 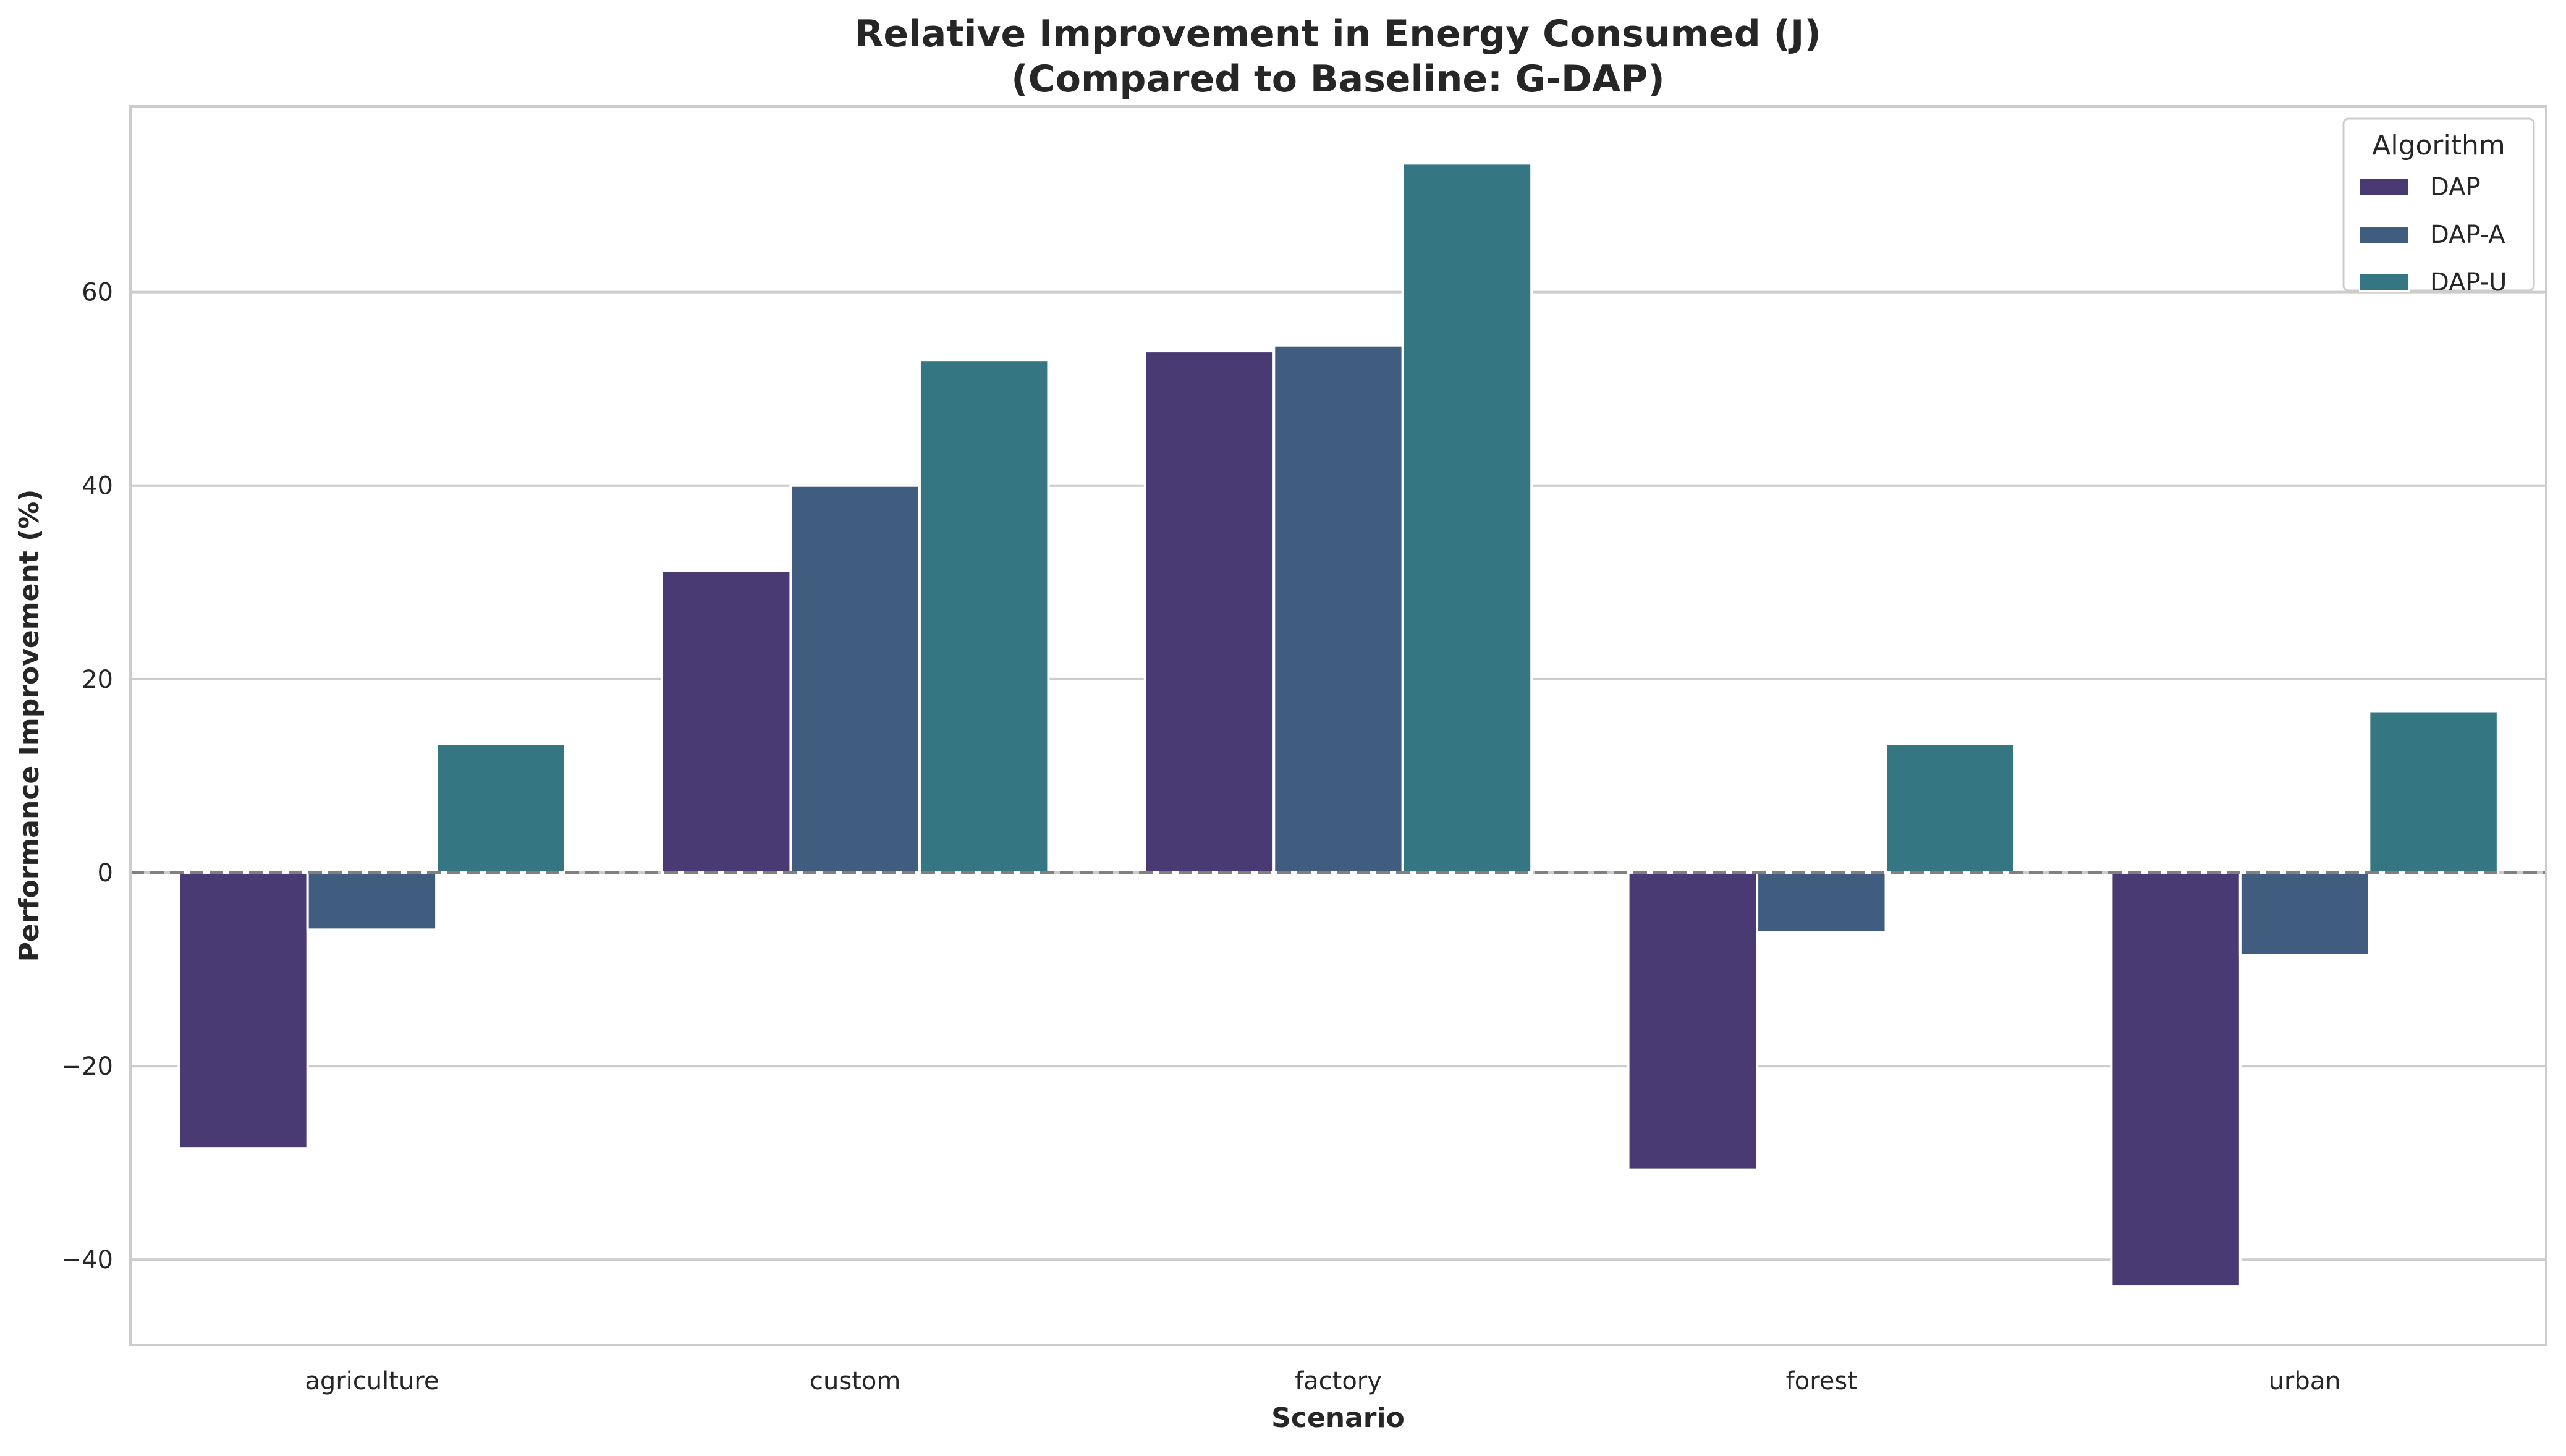 What do you see at coordinates (243, 1010) in the screenshot?
I see `bar-dap-agriculture` at bounding box center [243, 1010].